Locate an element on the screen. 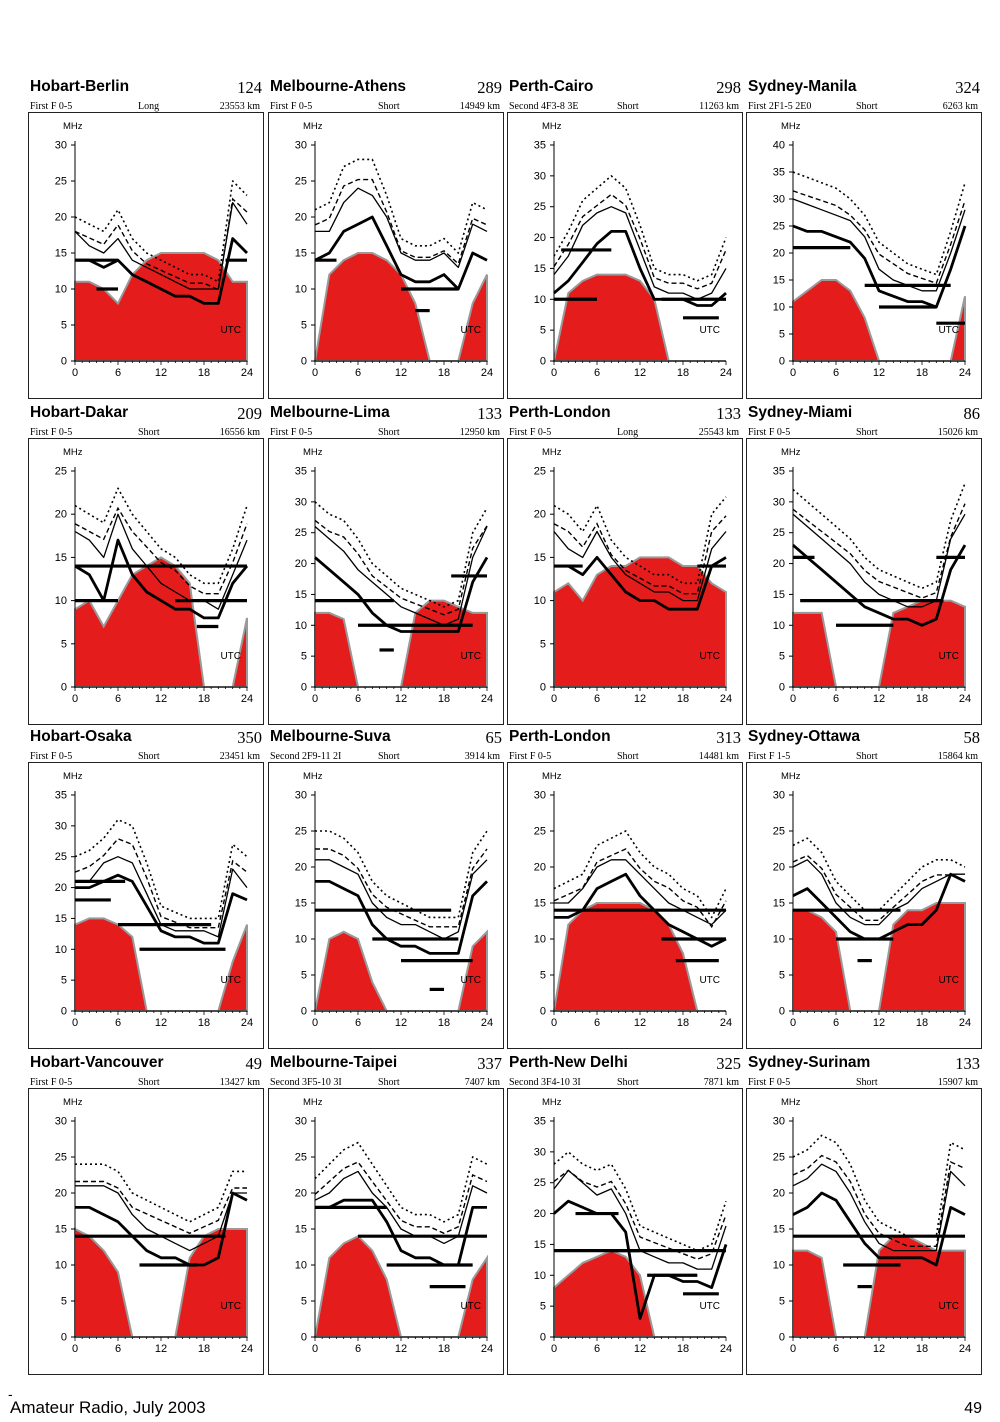  chart-svg: MHz 0 5 10 15 20 25 30 35 40 0 6 12 18 24 UTC is located at coordinates (872, 250).